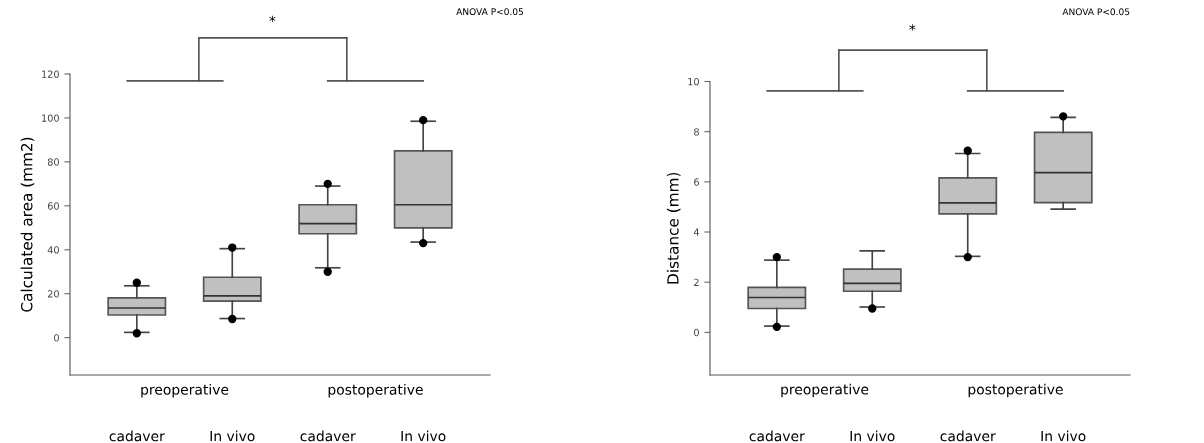 Image resolution: width=1204 pixels, height=443 pixels. Describe the element at coordinates (696, 232) in the screenshot. I see `y-tick-label: 4` at that location.